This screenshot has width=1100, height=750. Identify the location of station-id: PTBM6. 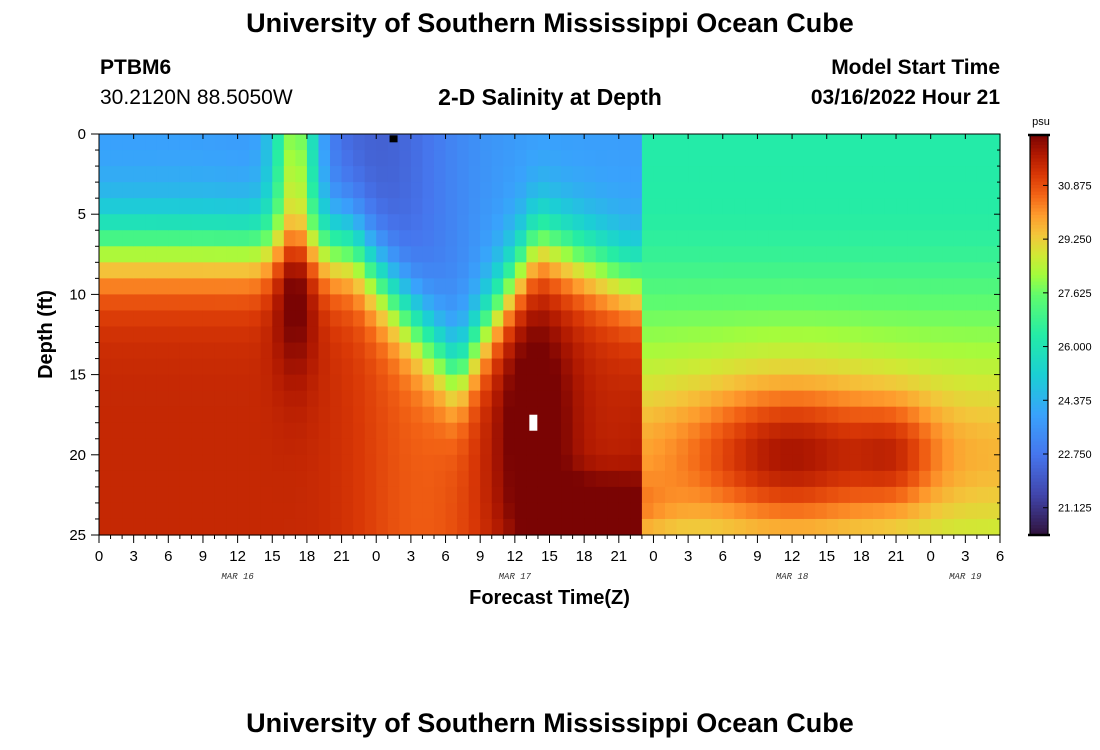
(136, 67).